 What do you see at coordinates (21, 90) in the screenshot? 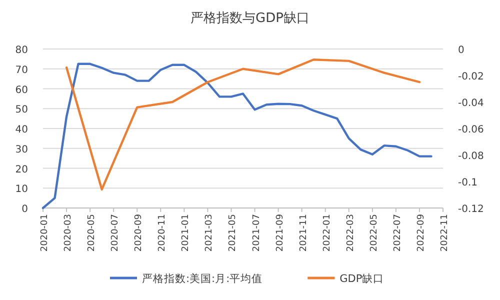
I see `y-tick-label: 60` at bounding box center [21, 90].